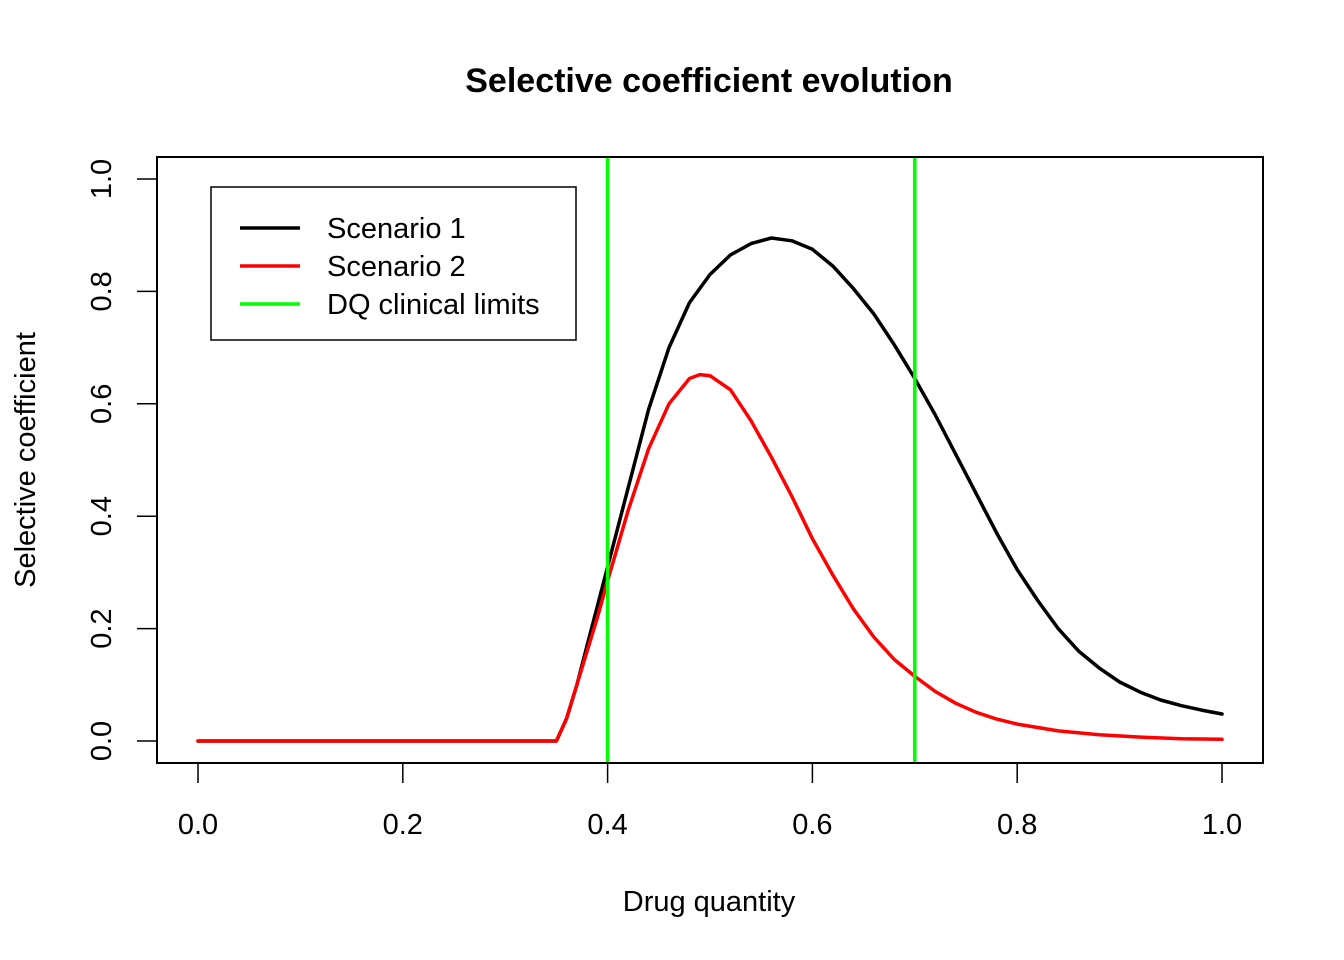 This screenshot has width=1344, height=960. What do you see at coordinates (396, 267) in the screenshot?
I see `legend-label-scenario-2: Scenario 2` at bounding box center [396, 267].